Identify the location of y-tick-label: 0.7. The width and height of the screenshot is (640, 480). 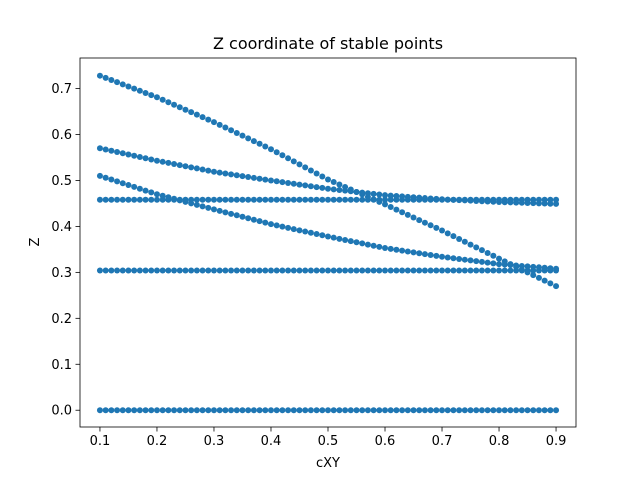
(61, 89).